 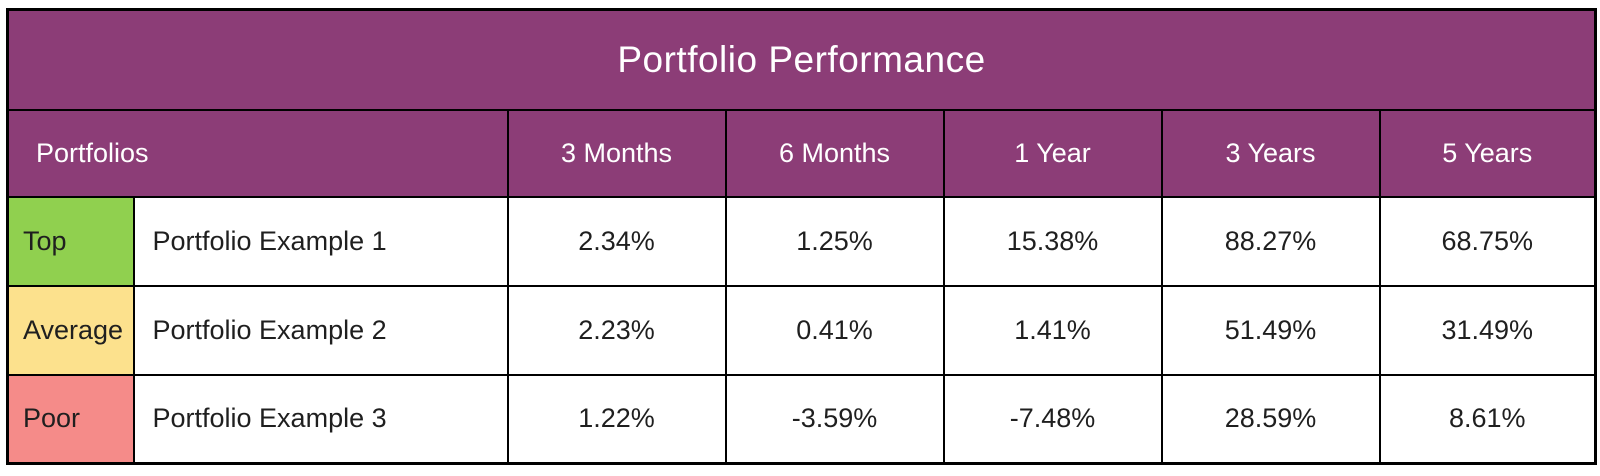 What do you see at coordinates (70, 330) in the screenshot?
I see `rating-badge-average: Average` at bounding box center [70, 330].